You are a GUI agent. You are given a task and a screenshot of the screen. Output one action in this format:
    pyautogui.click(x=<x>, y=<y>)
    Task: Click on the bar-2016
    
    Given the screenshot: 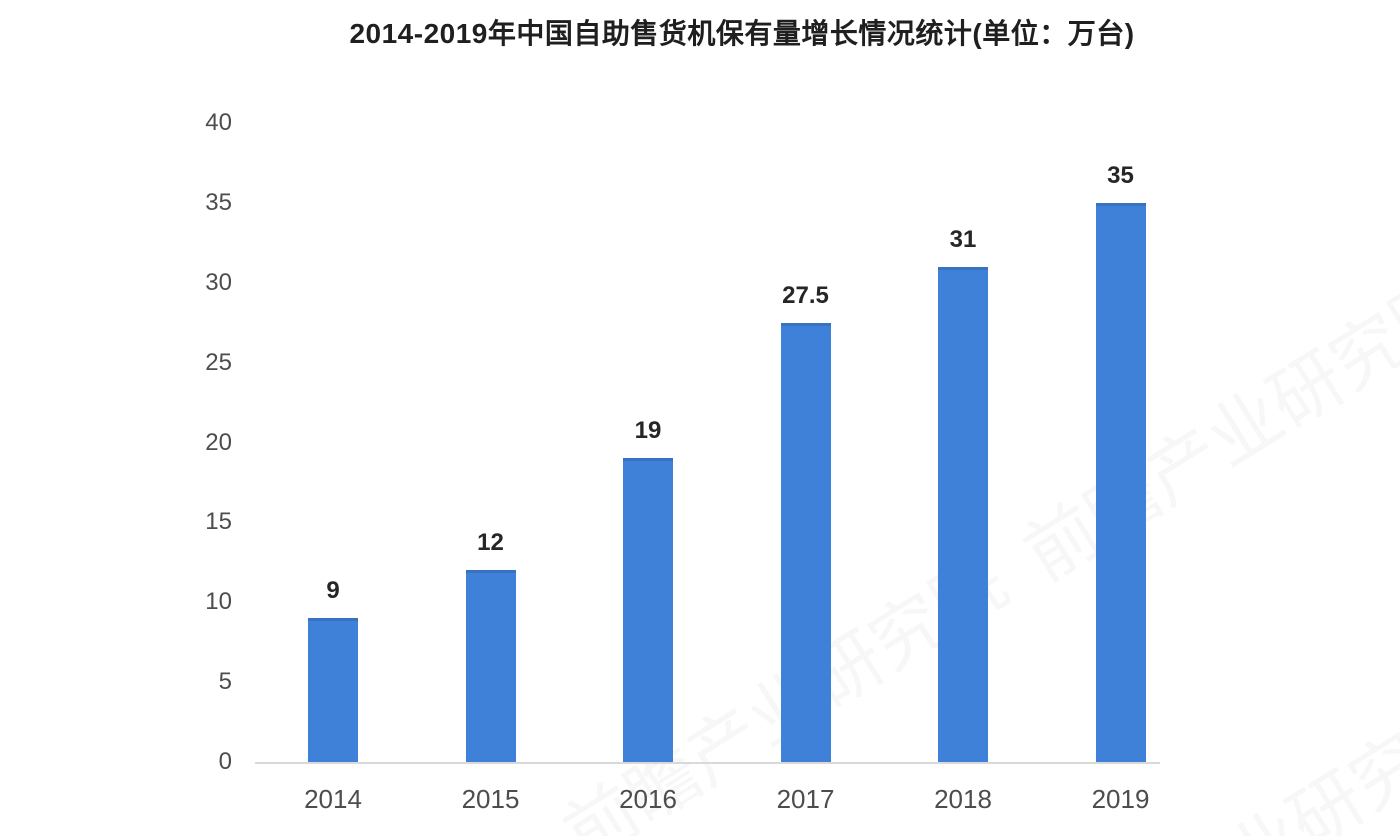 What is the action you would take?
    pyautogui.click(x=648, y=610)
    